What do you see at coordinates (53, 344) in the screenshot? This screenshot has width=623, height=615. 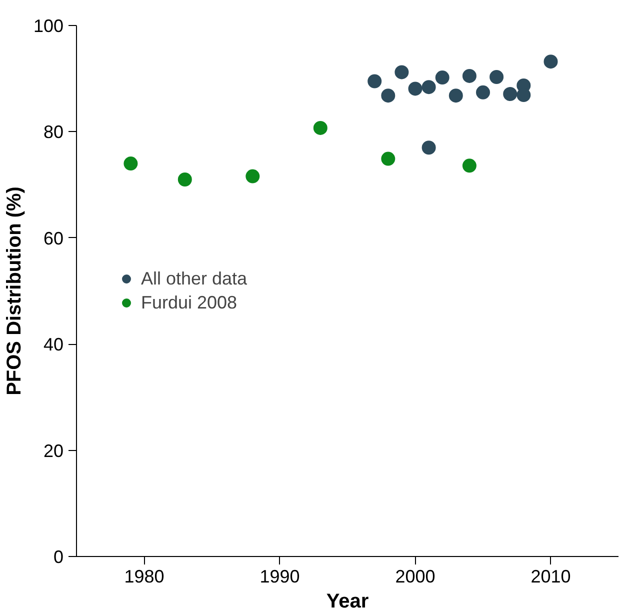 I see `y-tick-label: 40` at bounding box center [53, 344].